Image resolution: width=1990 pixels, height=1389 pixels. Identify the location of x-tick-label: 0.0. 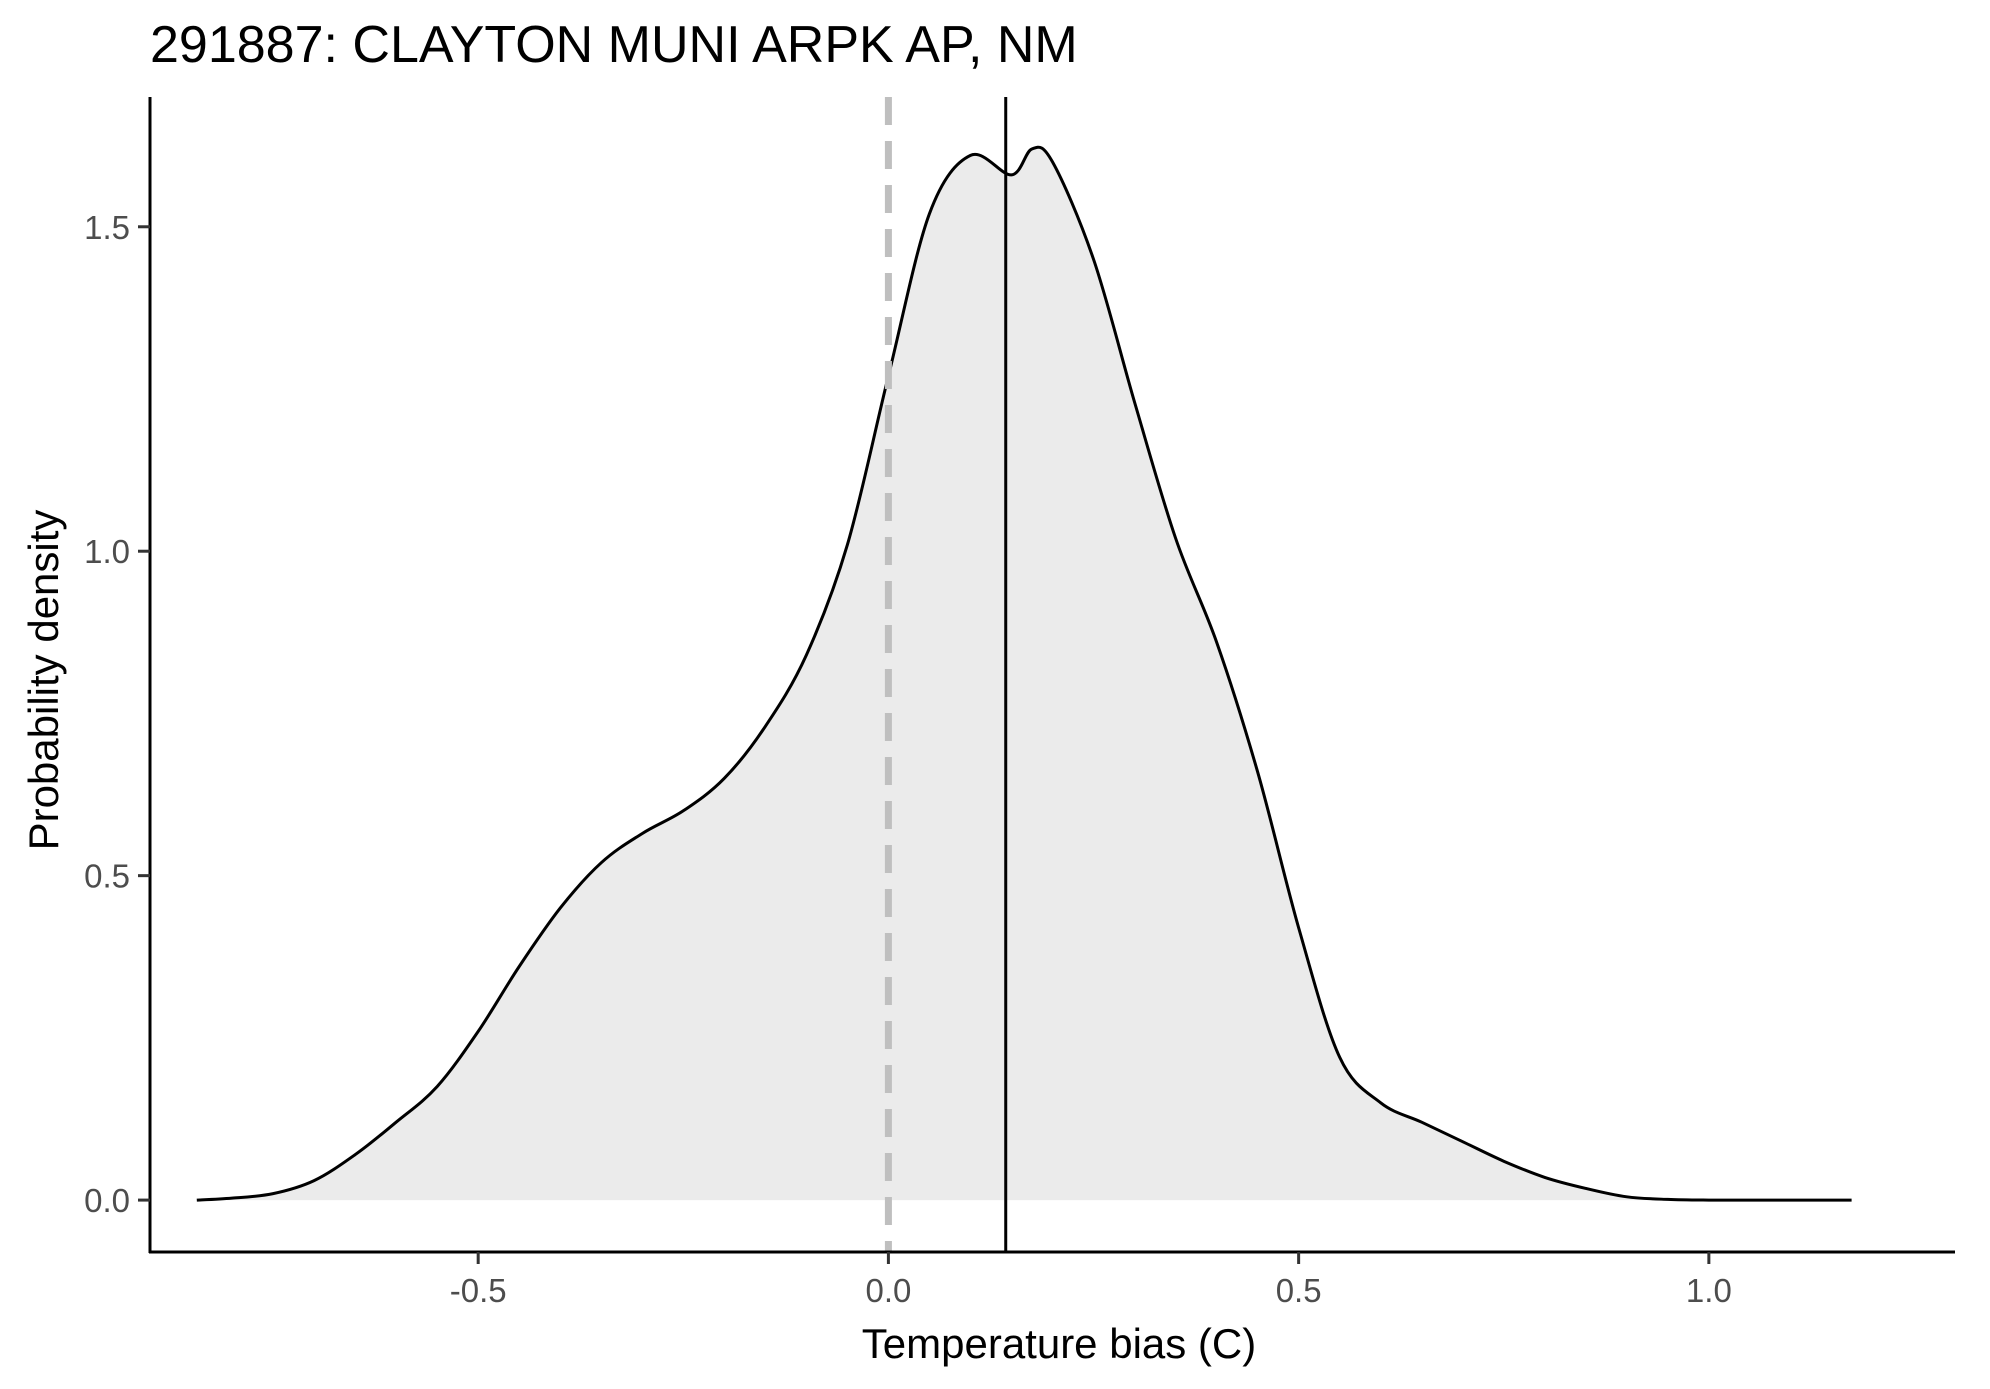
(888, 1290).